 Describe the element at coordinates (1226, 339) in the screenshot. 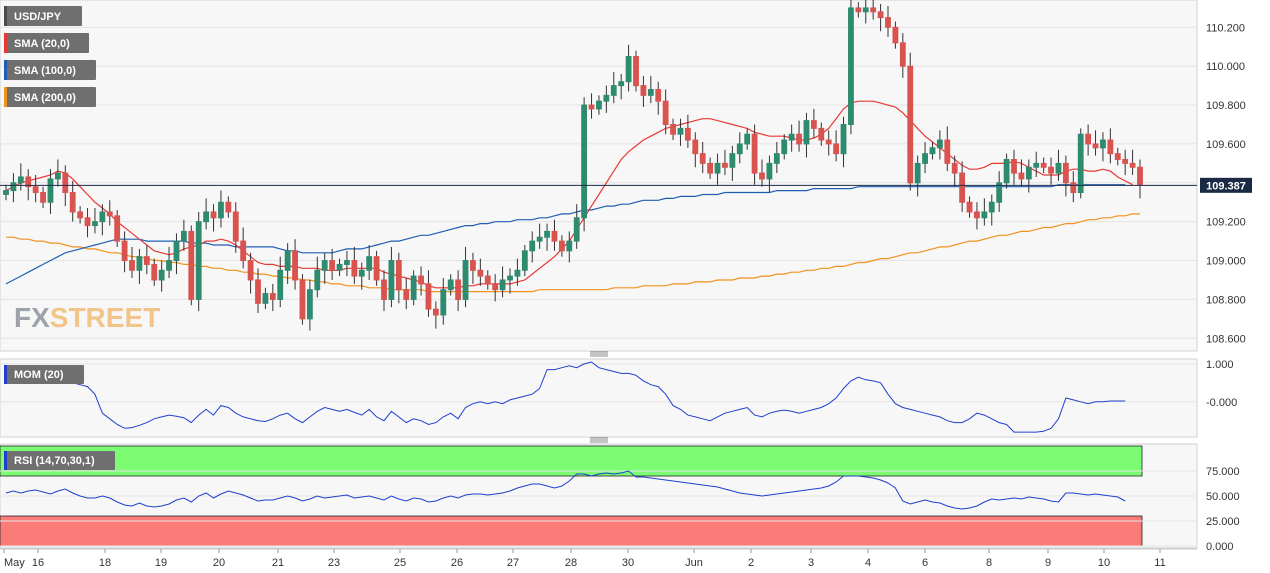

I see `price-tick-label: 108.600` at that location.